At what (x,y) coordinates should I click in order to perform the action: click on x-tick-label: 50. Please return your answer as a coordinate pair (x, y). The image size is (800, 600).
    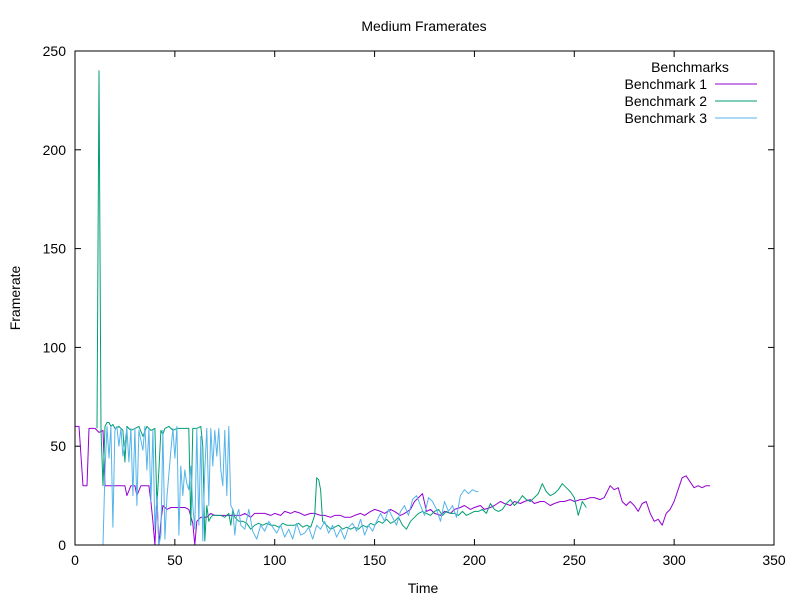
    Looking at the image, I should click on (175, 560).